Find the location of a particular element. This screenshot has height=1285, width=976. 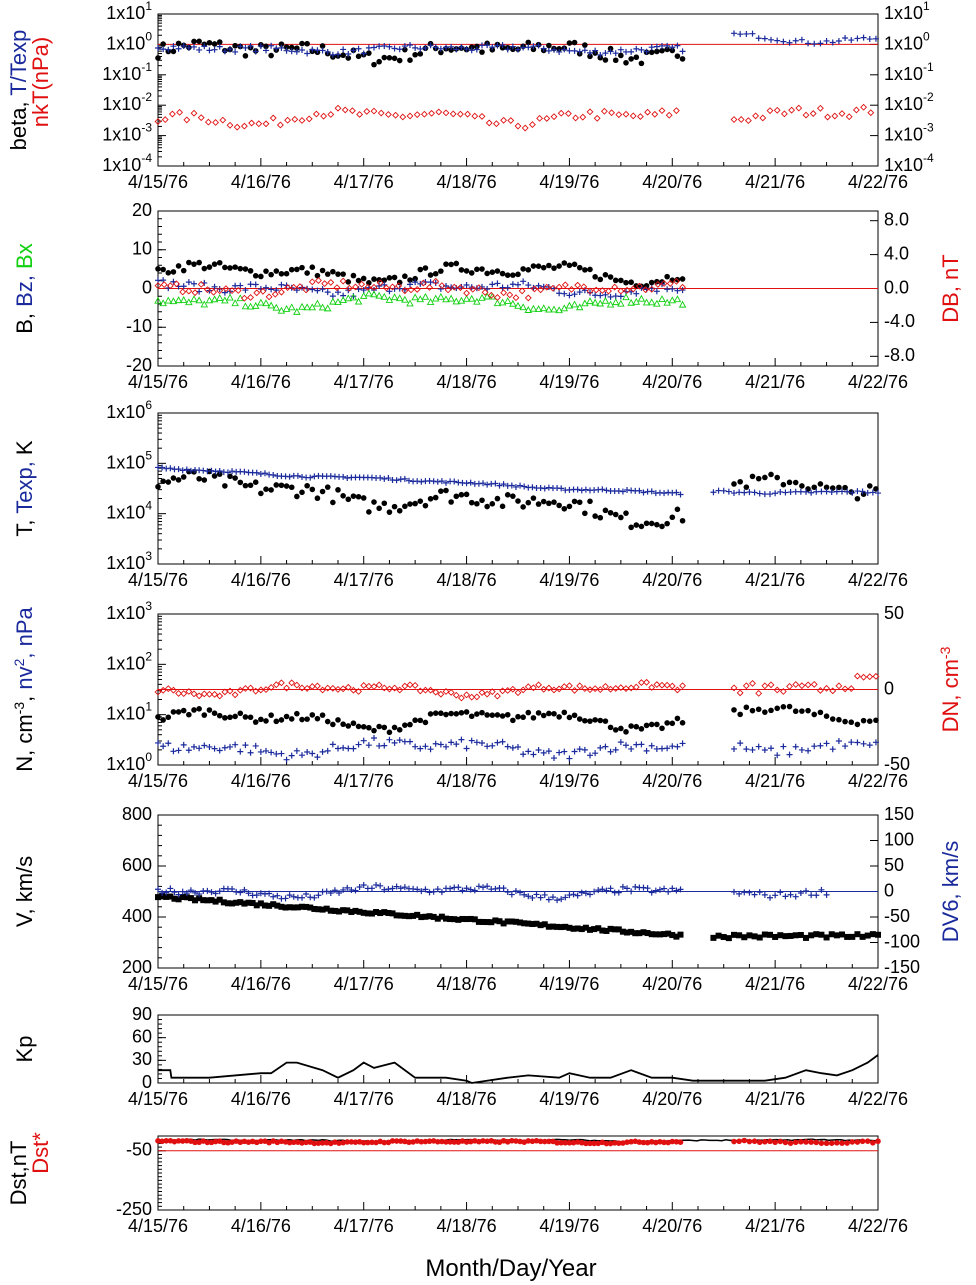

velocity-ytick-label: 800 is located at coordinates (137, 814).